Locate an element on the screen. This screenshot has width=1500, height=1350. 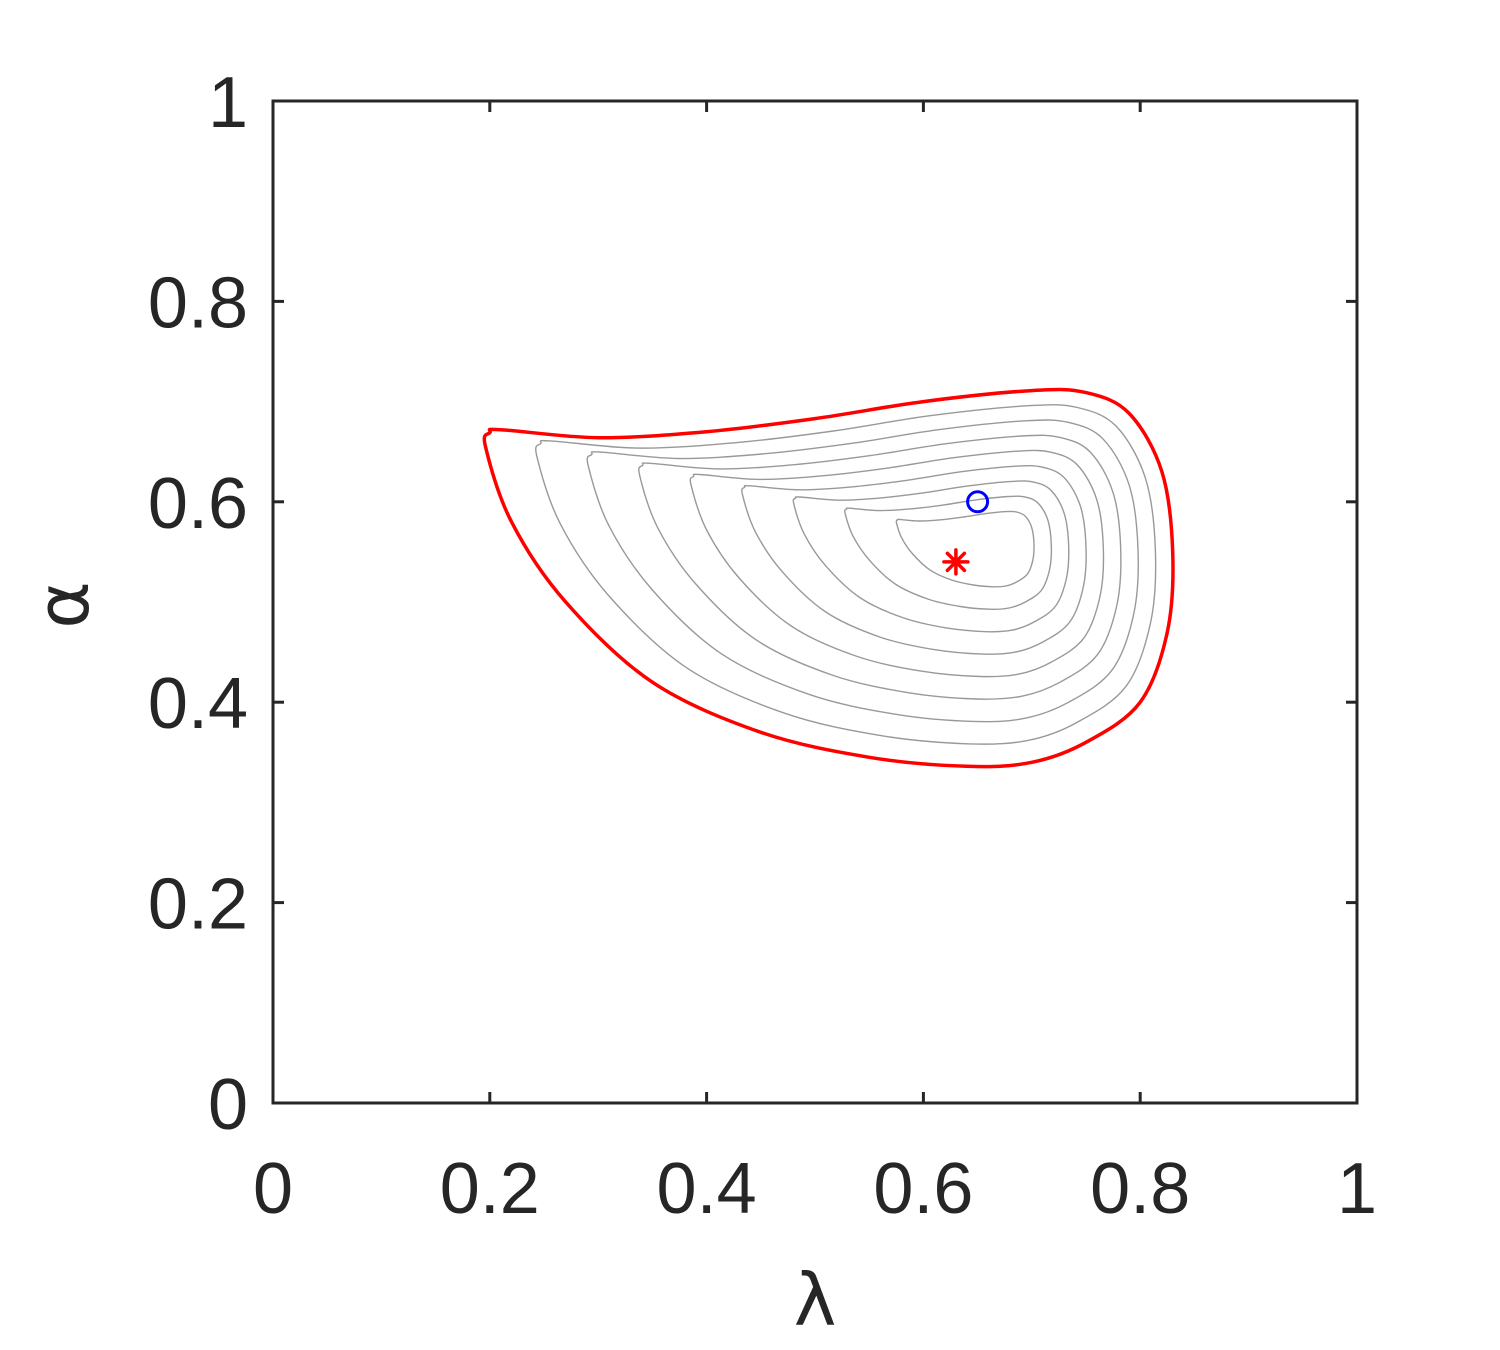
y-tick-label-1: 0.2 is located at coordinates (198, 905).